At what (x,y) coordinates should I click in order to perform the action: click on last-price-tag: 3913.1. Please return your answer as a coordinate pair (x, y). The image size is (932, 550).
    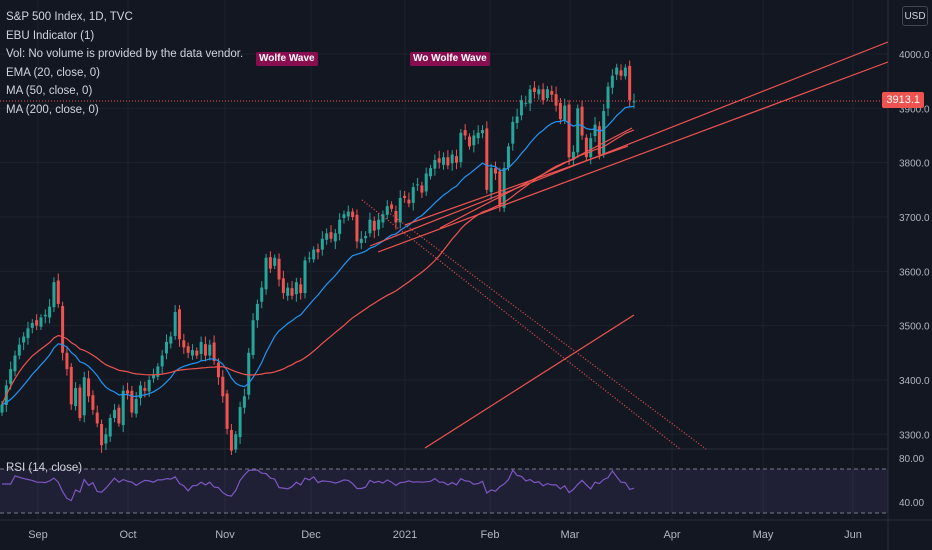
    Looking at the image, I should click on (903, 100).